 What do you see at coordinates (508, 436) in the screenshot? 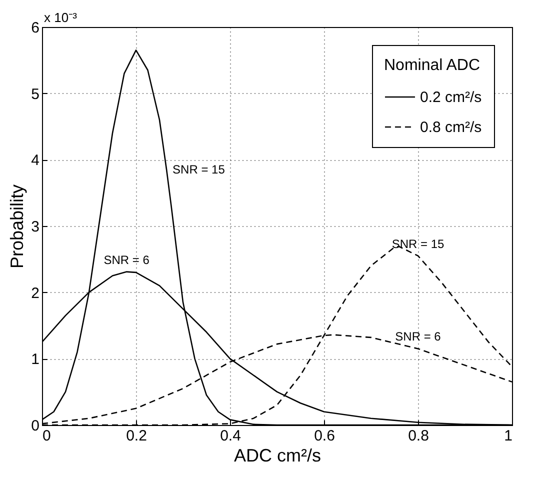
I see `x-tick-label: 1` at bounding box center [508, 436].